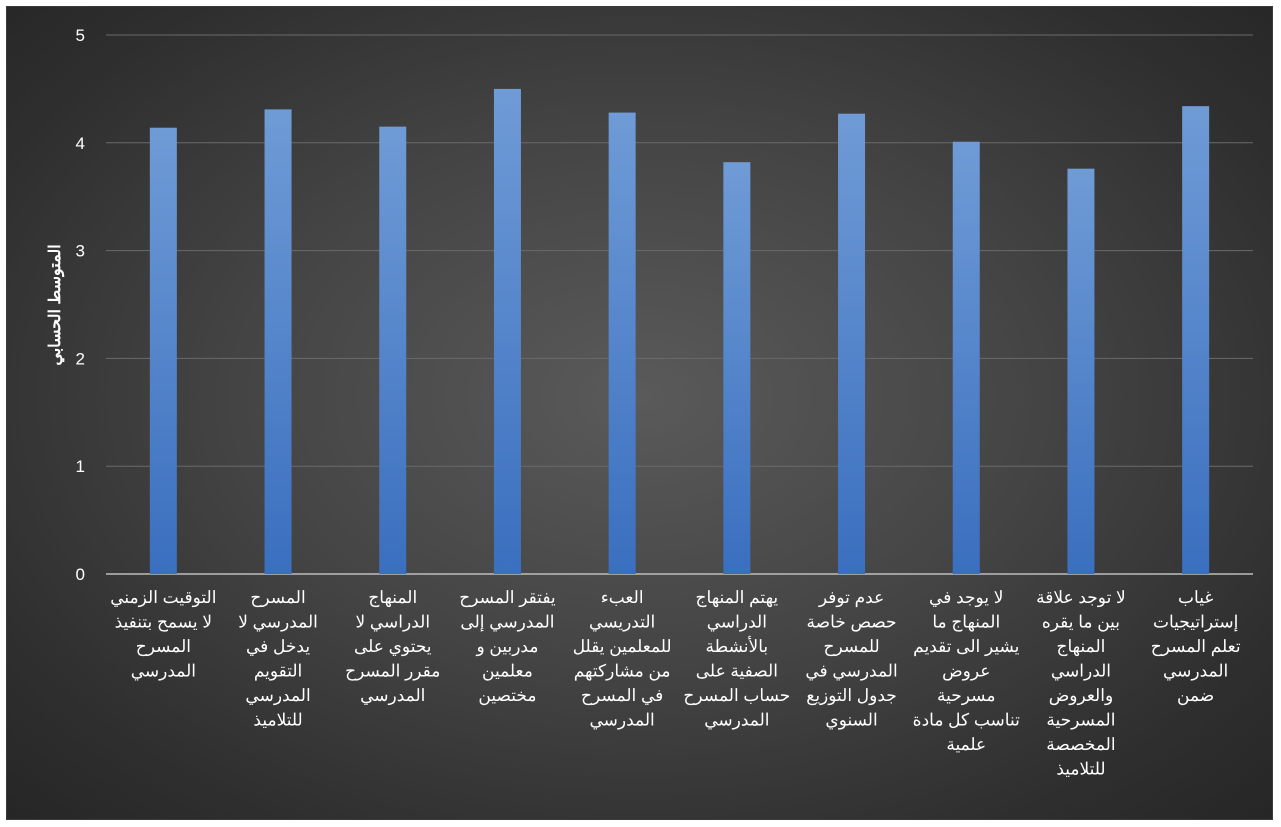 This screenshot has width=1281, height=827. I want to click on x-category-label-line: مدربين و, so click(506, 647).